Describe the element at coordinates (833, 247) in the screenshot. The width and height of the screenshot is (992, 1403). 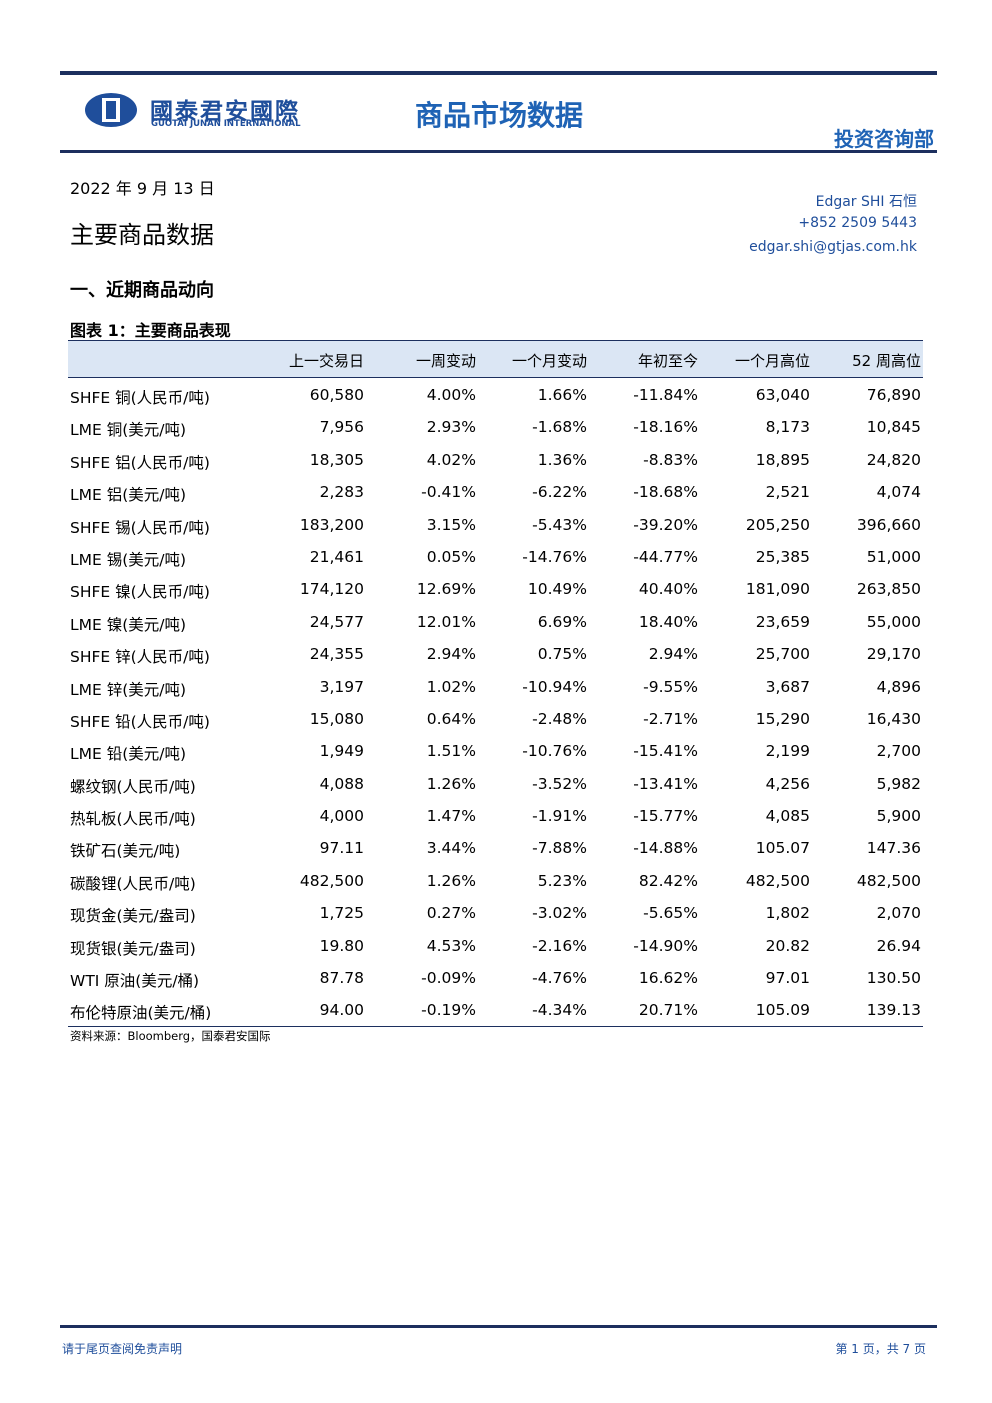
I see `author-email: edgar.shi@gtjas.com.hk` at that location.